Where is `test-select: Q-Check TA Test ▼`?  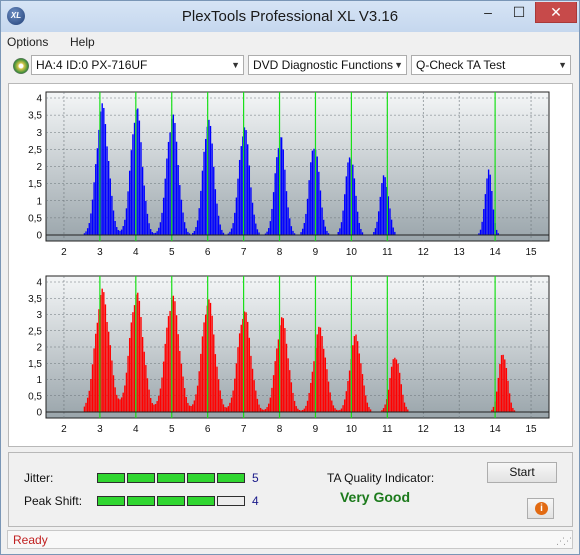
test-select: Q-Check TA Test ▼ is located at coordinates (491, 65).